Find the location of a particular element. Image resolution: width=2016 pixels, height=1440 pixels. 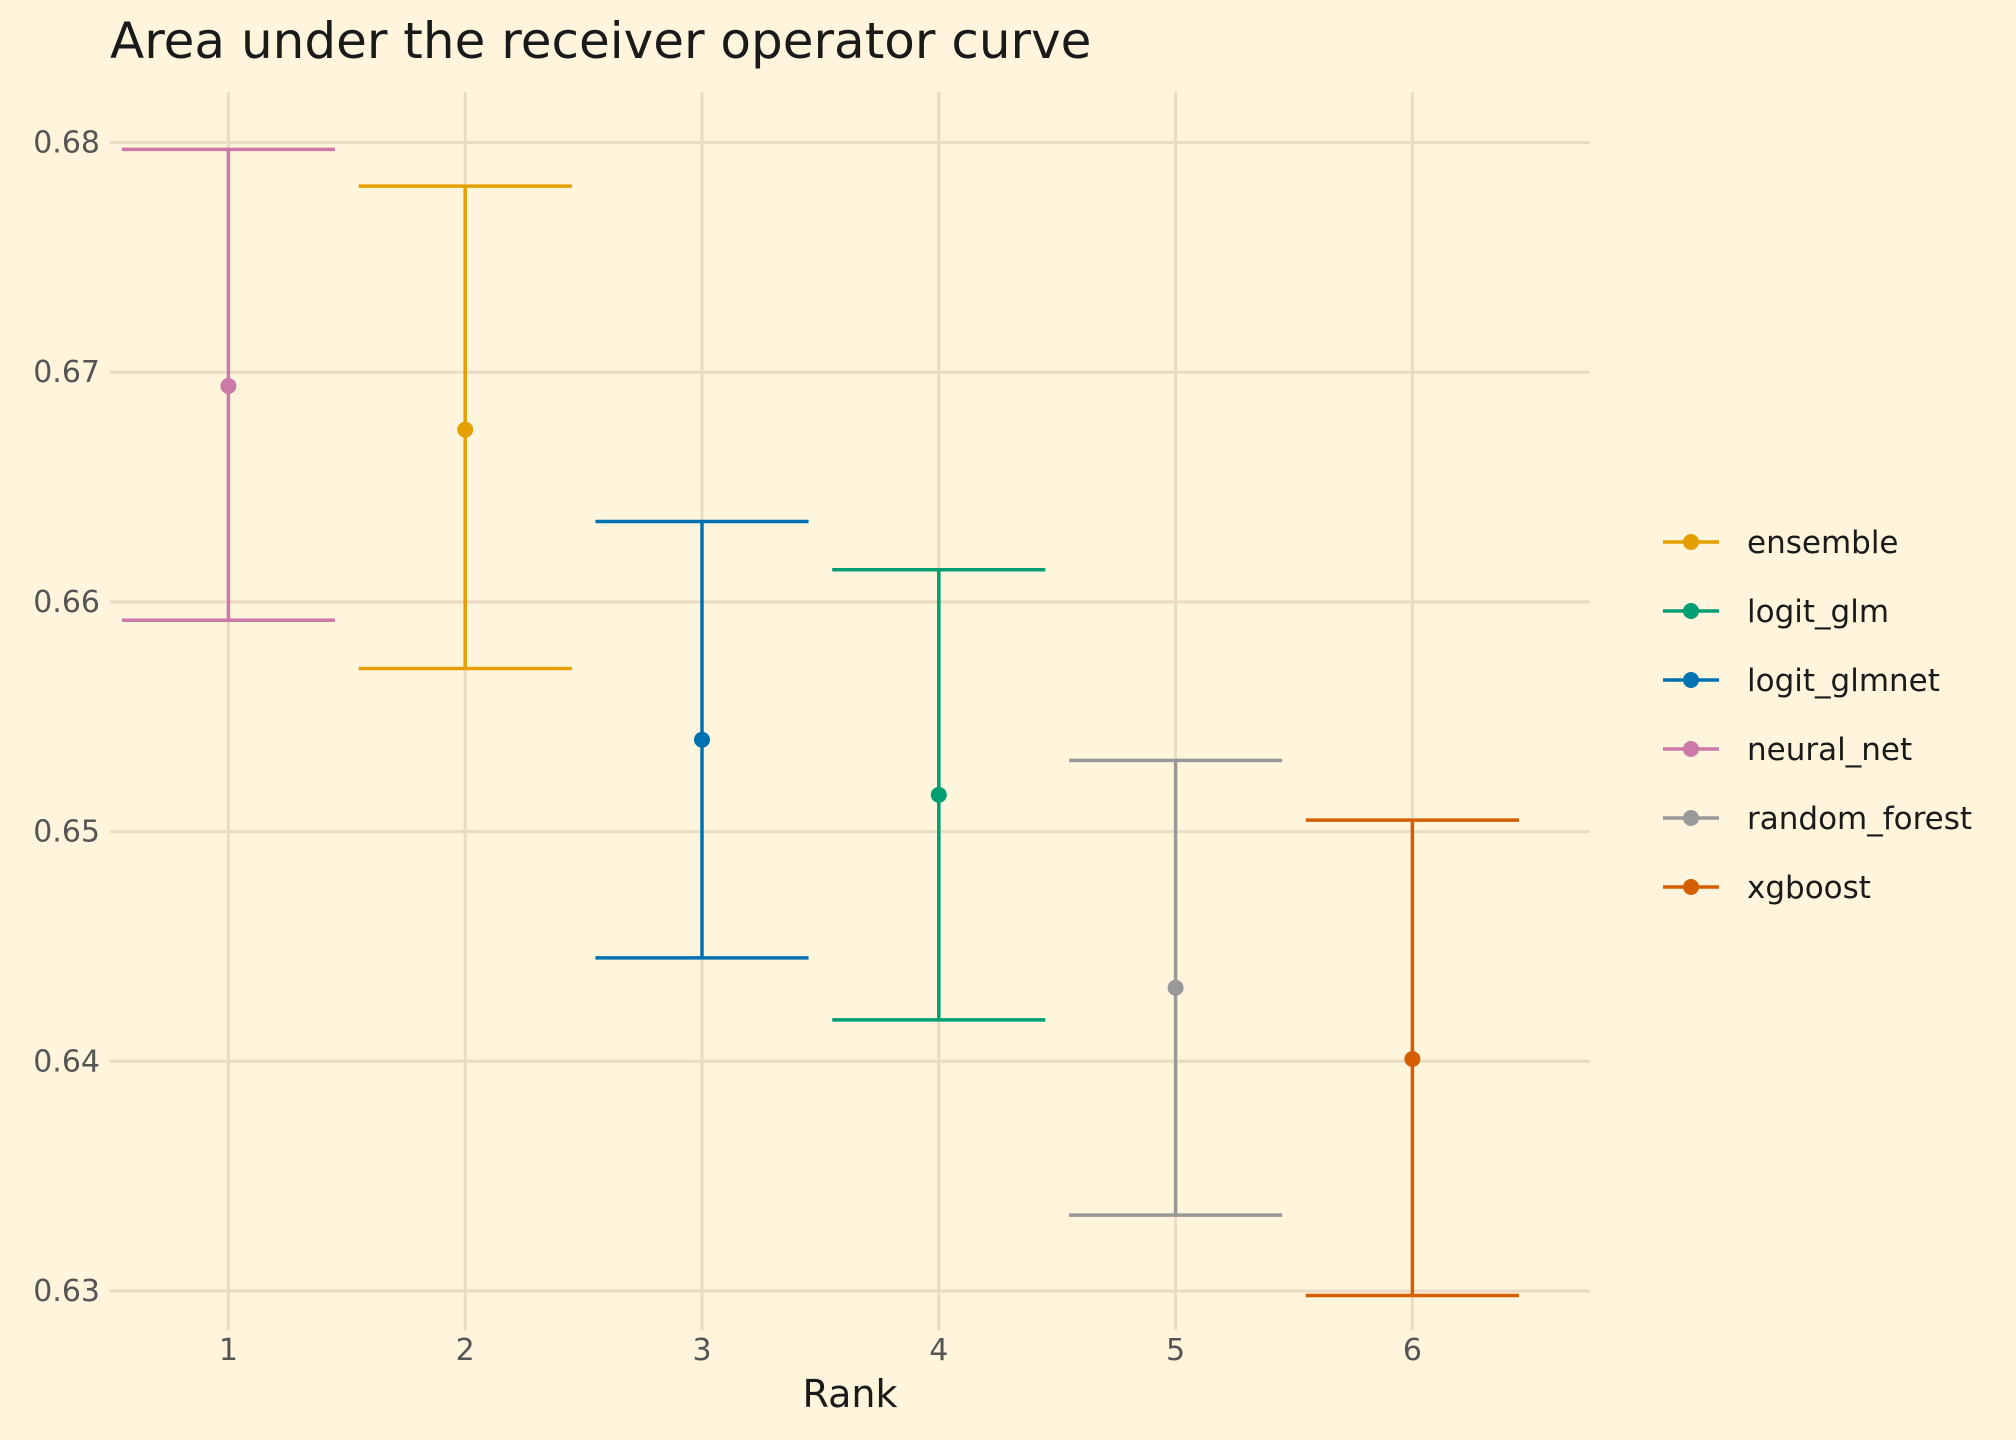

series-neural-net is located at coordinates (228, 385).